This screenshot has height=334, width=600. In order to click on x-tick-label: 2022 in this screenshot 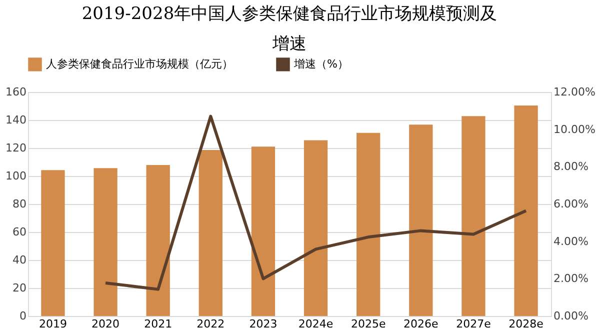, I will do `click(210, 324)`.